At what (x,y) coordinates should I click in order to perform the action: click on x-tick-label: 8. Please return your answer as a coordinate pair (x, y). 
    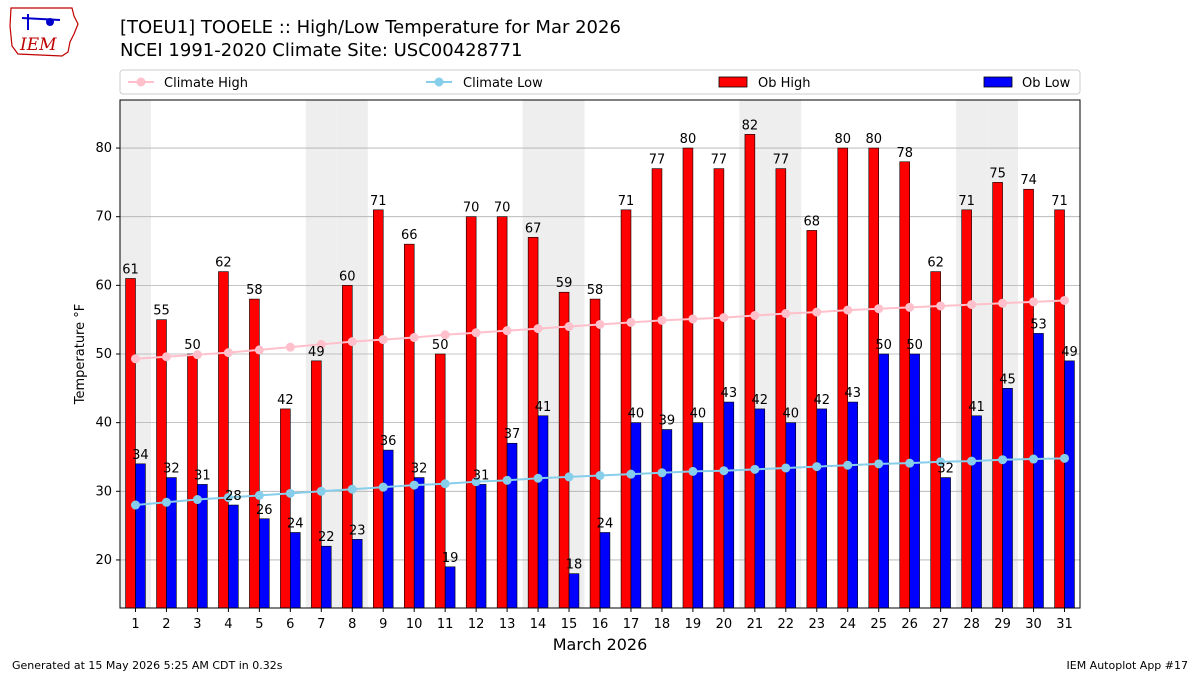
    Looking at the image, I should click on (352, 624).